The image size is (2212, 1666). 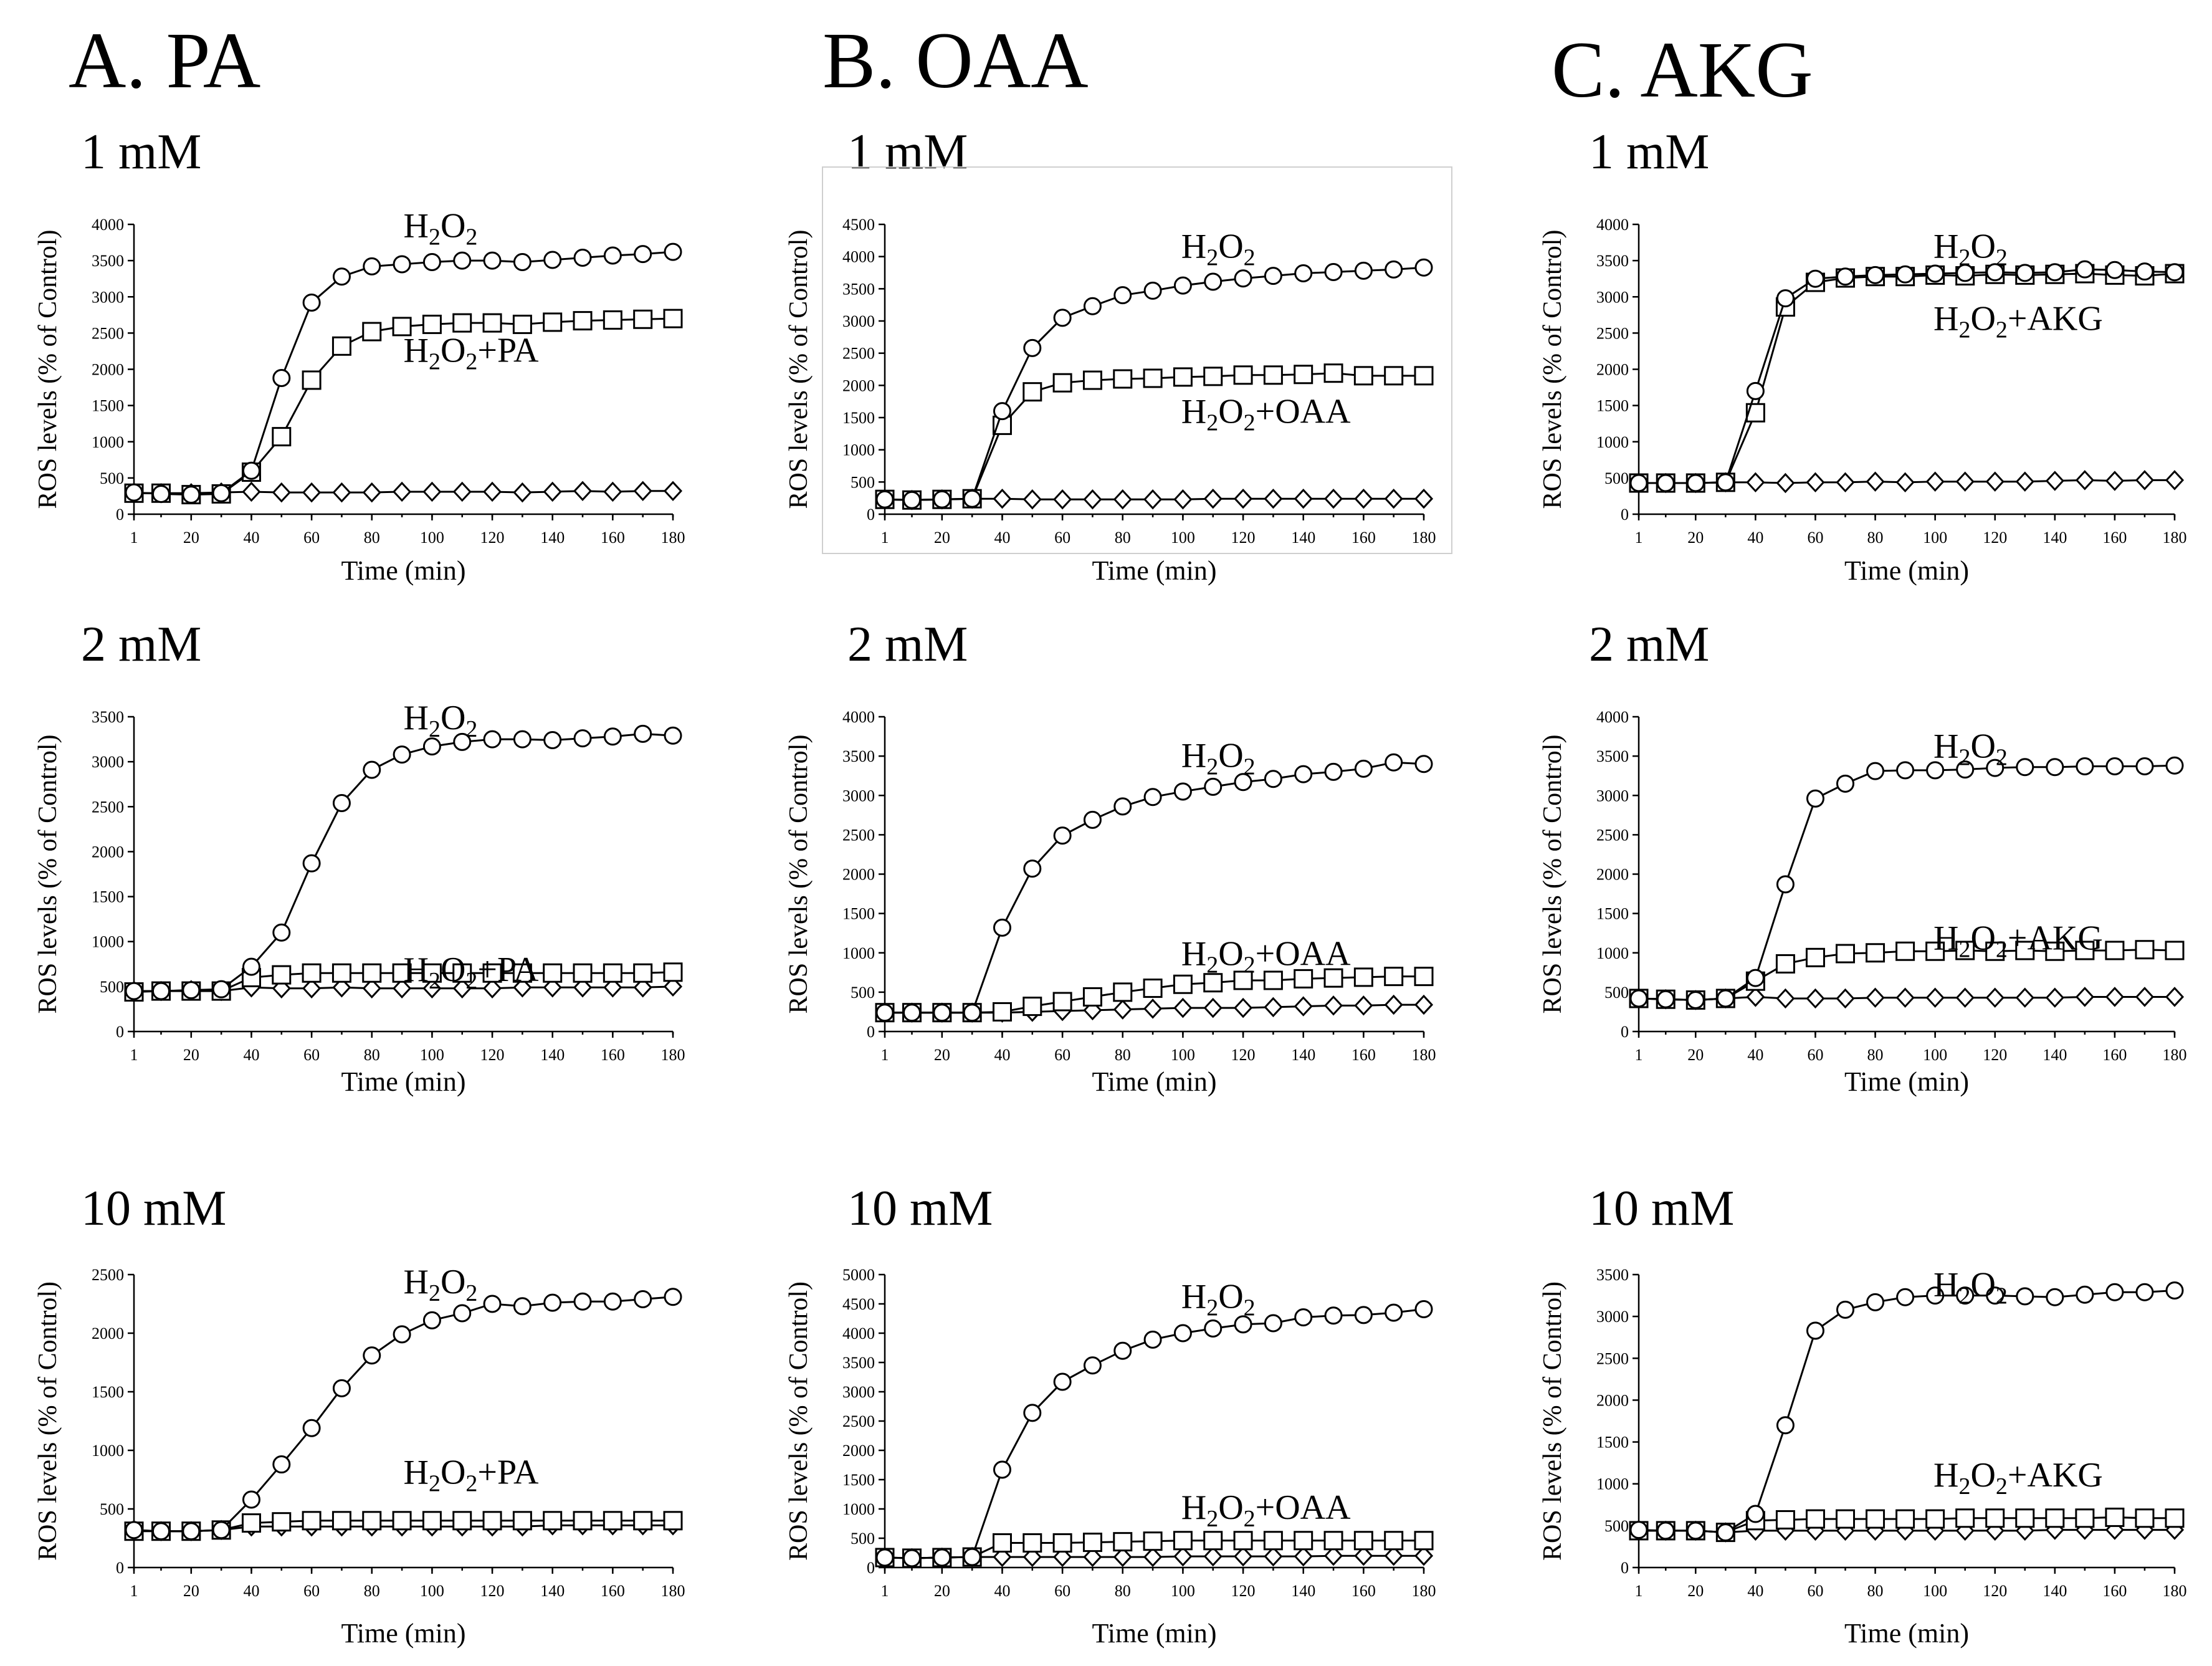 I want to click on x-tick-label: 140, so click(x=2055, y=1055).